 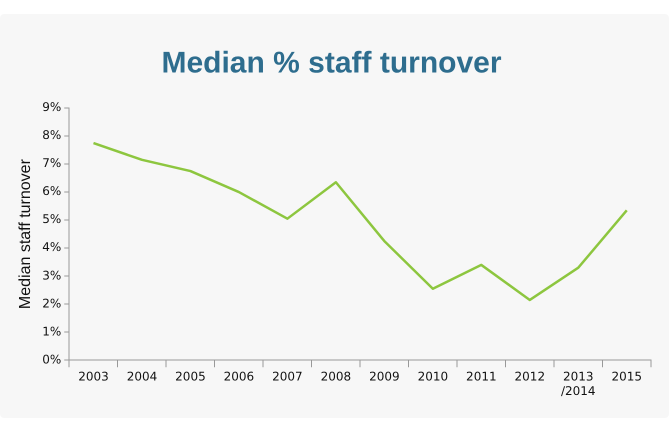 What do you see at coordinates (578, 384) in the screenshot?
I see `x-tick-label: 2013 /2014` at bounding box center [578, 384].